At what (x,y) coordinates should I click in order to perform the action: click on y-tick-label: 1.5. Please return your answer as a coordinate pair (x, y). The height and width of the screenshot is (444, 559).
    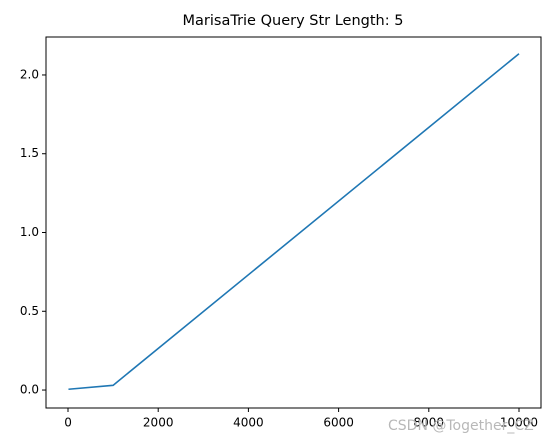
    Looking at the image, I should click on (29, 153).